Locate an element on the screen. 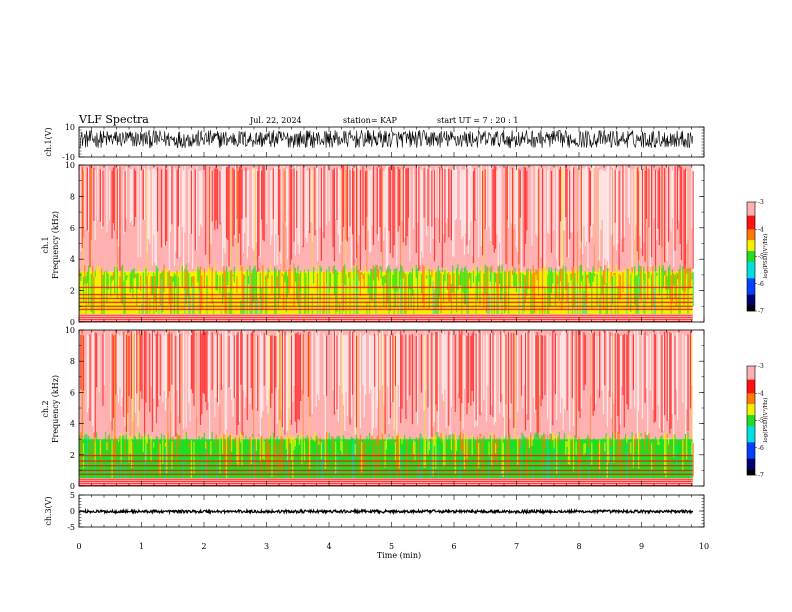  x-tick-label: 6 is located at coordinates (453, 546).